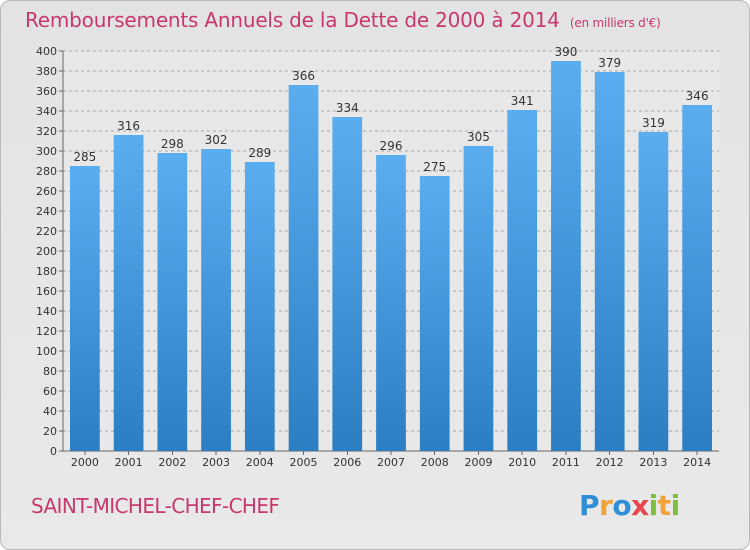 The height and width of the screenshot is (550, 750). Describe the element at coordinates (391, 146) in the screenshot. I see `data-label: 296` at that location.